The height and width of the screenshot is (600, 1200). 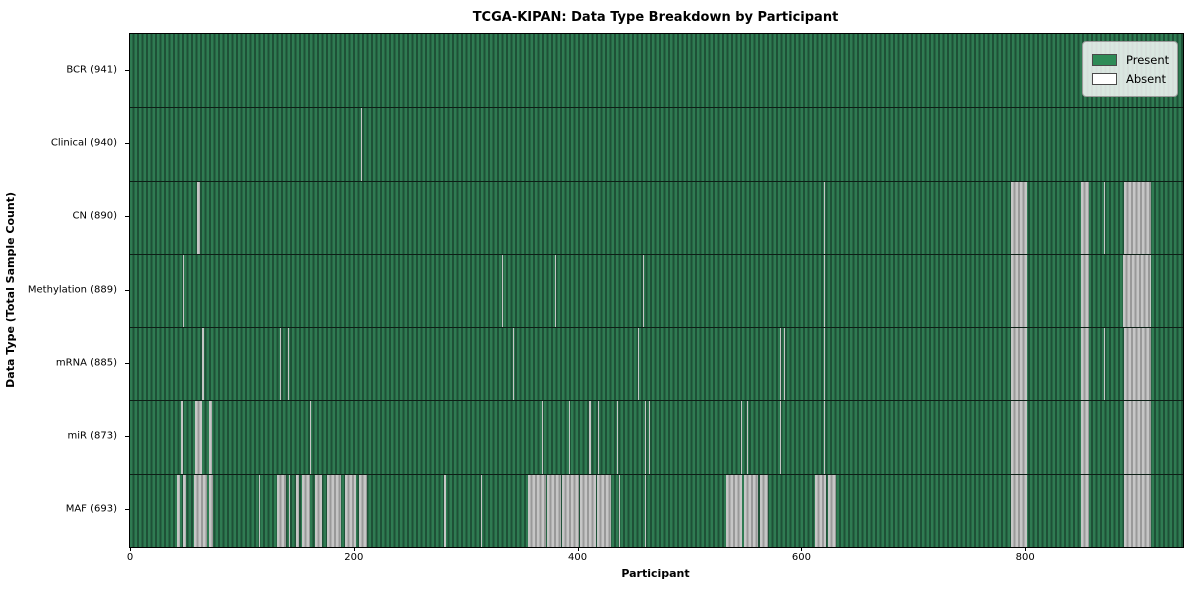 What do you see at coordinates (578, 557) in the screenshot?
I see `x-tick-label: 400` at bounding box center [578, 557].